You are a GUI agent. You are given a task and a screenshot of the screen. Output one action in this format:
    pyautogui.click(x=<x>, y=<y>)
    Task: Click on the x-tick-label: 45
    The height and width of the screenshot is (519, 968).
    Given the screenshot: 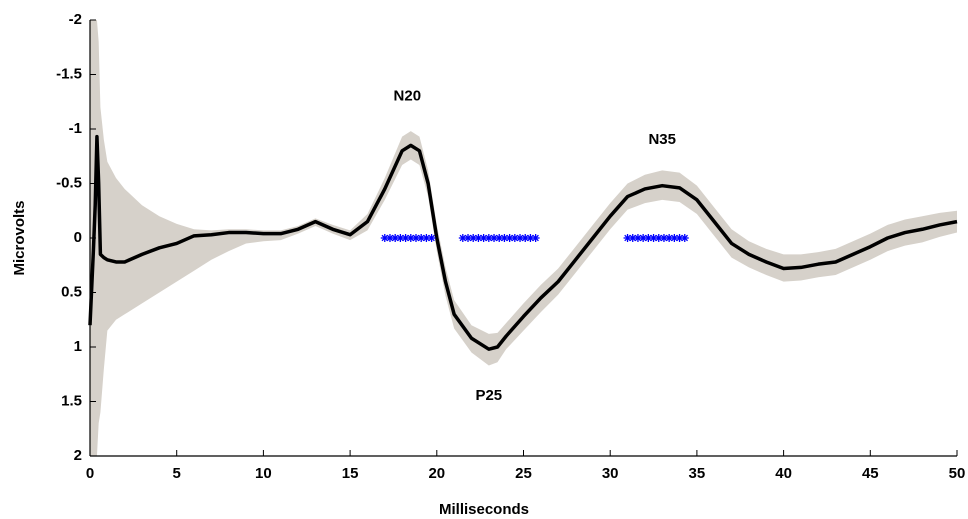 What is the action you would take?
    pyautogui.click(x=870, y=473)
    